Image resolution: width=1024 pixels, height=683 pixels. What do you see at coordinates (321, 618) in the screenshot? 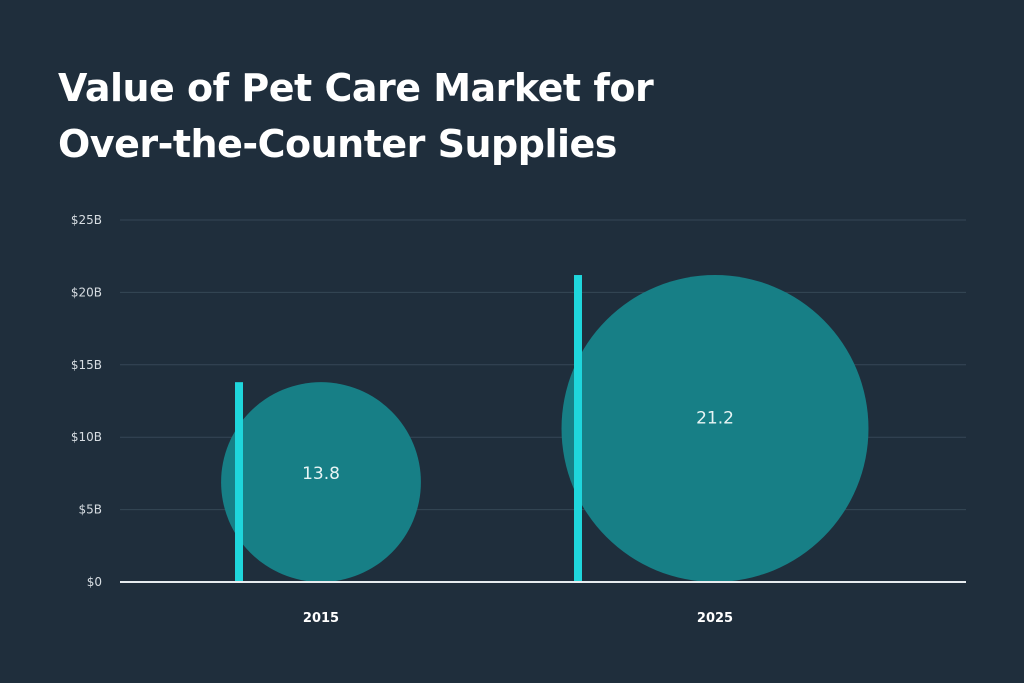
I see `x-tick-label-2015: 2015` at bounding box center [321, 618].